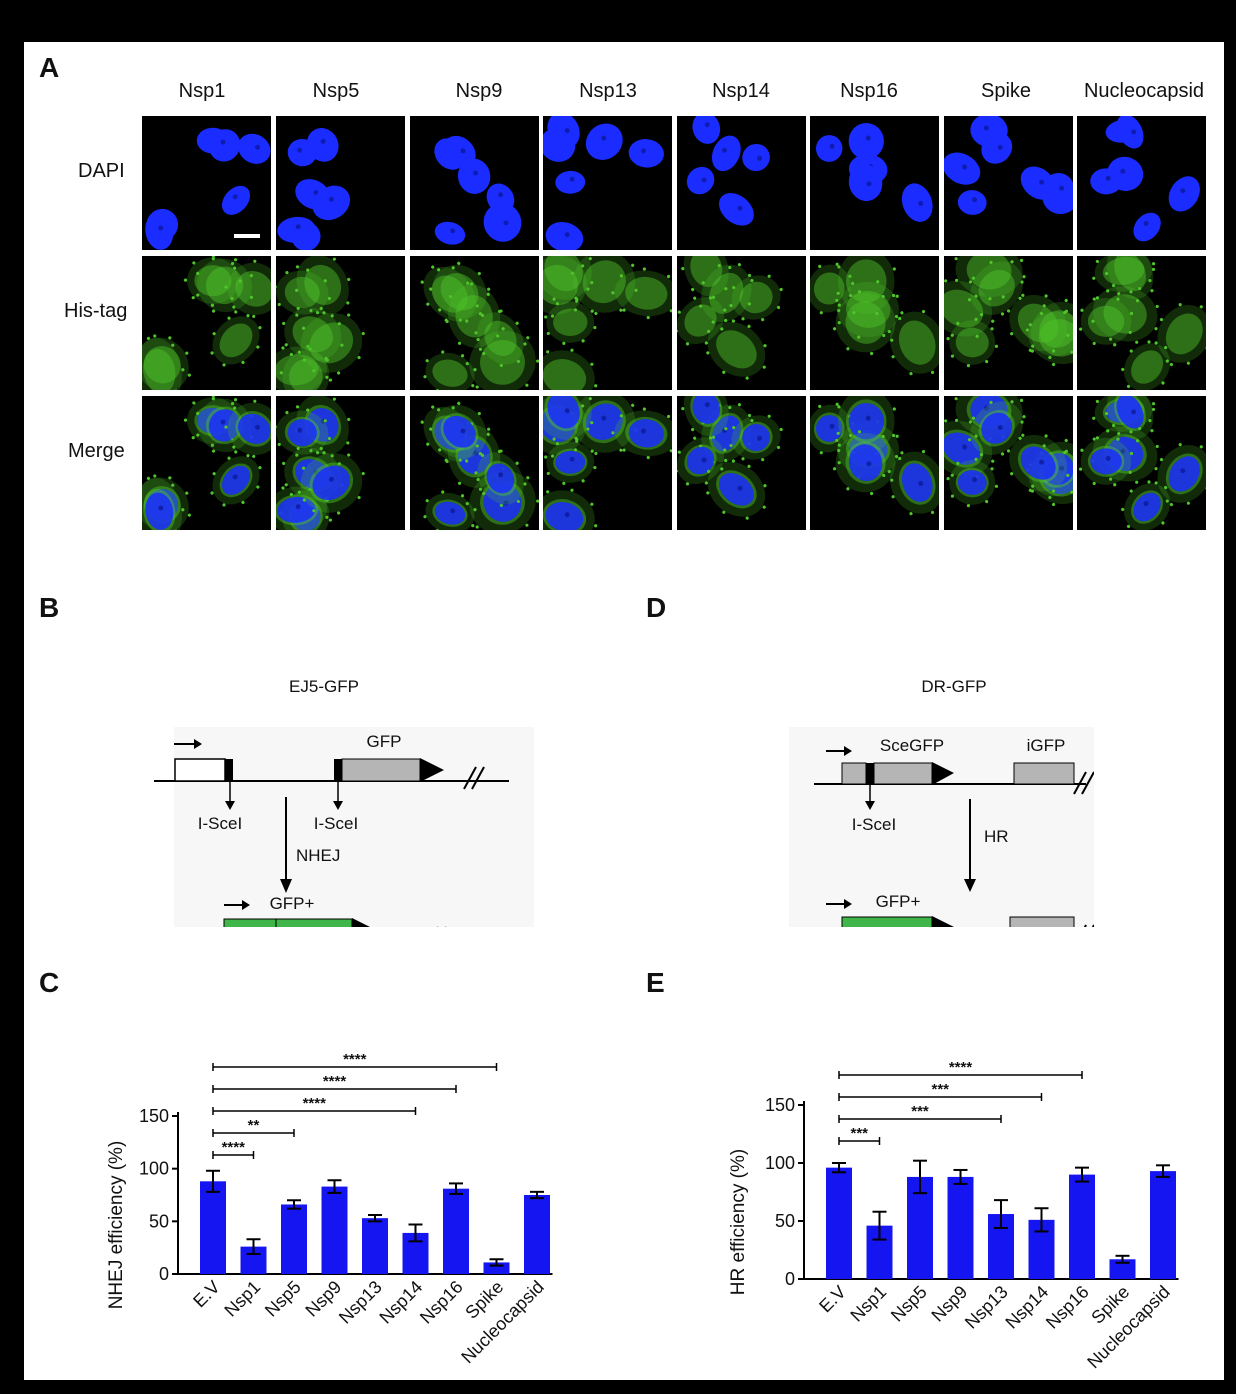  Describe the element at coordinates (953, 686) in the screenshot. I see `diagram-title: DR-GFP` at that location.